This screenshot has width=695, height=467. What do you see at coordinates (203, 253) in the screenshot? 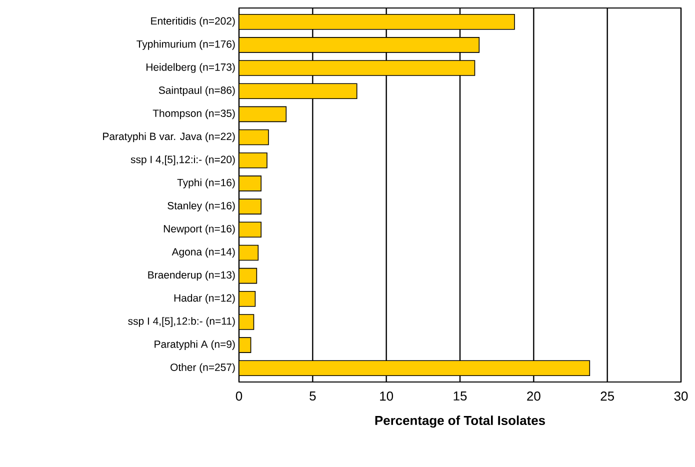
I see `y-tick-label: Agona (n=14)` at bounding box center [203, 253].